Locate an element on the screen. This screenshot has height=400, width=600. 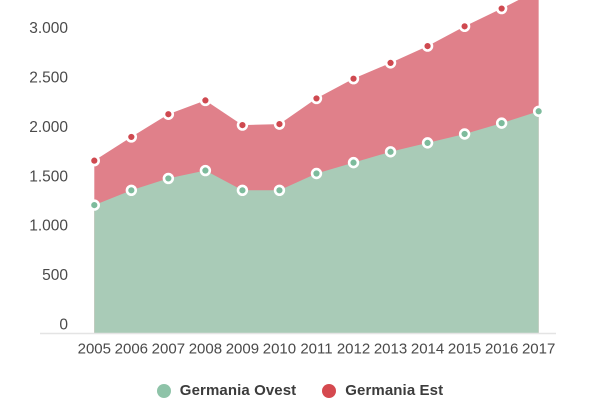
legend-item-germania-ovest: Germania Ovest is located at coordinates (226, 390).